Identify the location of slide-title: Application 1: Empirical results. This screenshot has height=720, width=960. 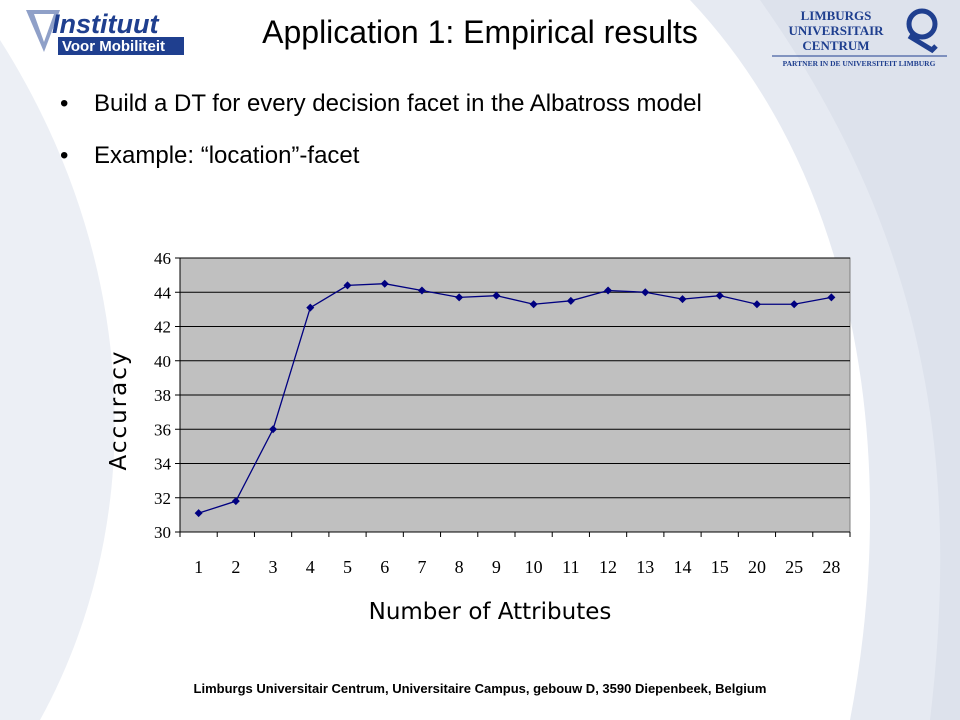
(480, 32).